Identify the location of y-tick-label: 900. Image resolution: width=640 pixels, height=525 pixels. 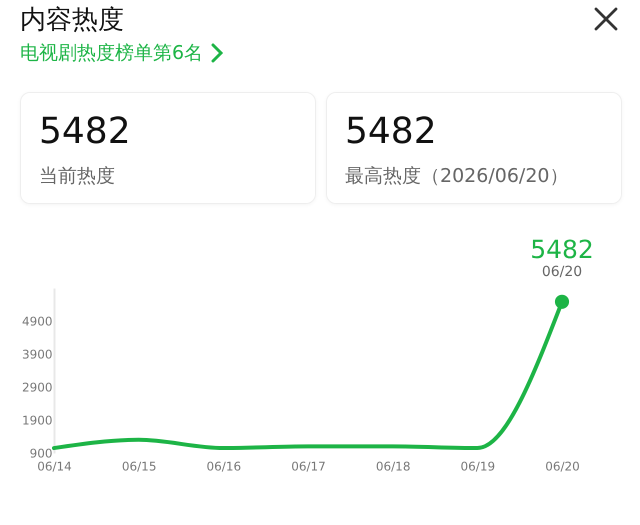
(41, 453).